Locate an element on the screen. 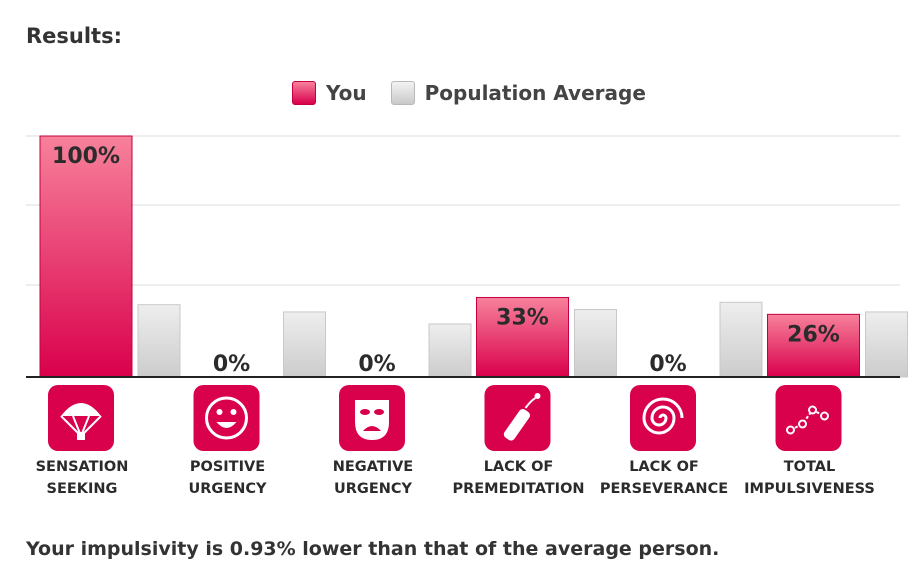 This screenshot has height=583, width=917. legend-average: Population Average is located at coordinates (518, 93).